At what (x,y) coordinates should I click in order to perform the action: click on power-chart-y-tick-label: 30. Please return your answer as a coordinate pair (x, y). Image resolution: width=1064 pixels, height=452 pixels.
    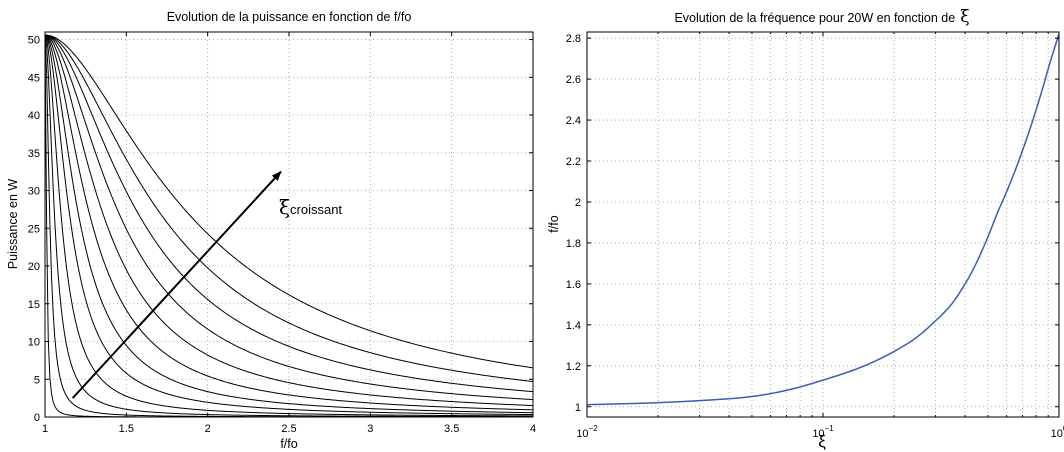
    Looking at the image, I should click on (34, 192).